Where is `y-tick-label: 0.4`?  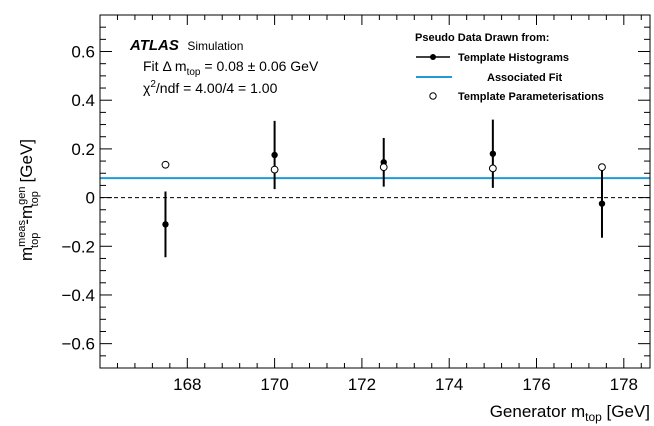
y-tick-label: 0.4 is located at coordinates (83, 100).